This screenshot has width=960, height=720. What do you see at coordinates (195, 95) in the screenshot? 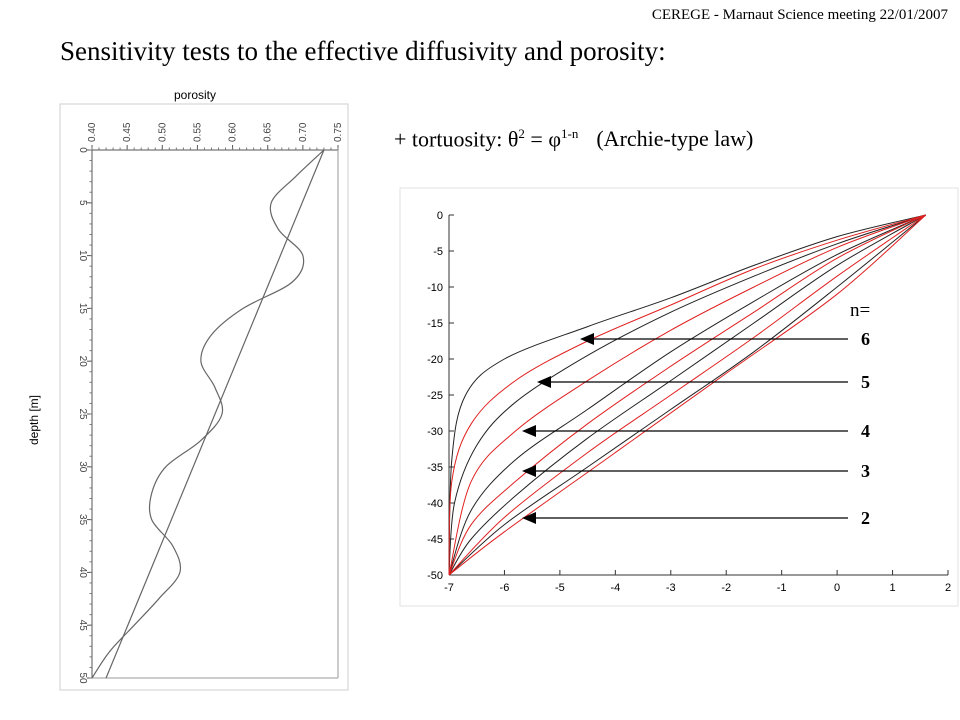
I see `porosity-axis-label: porosity` at bounding box center [195, 95].